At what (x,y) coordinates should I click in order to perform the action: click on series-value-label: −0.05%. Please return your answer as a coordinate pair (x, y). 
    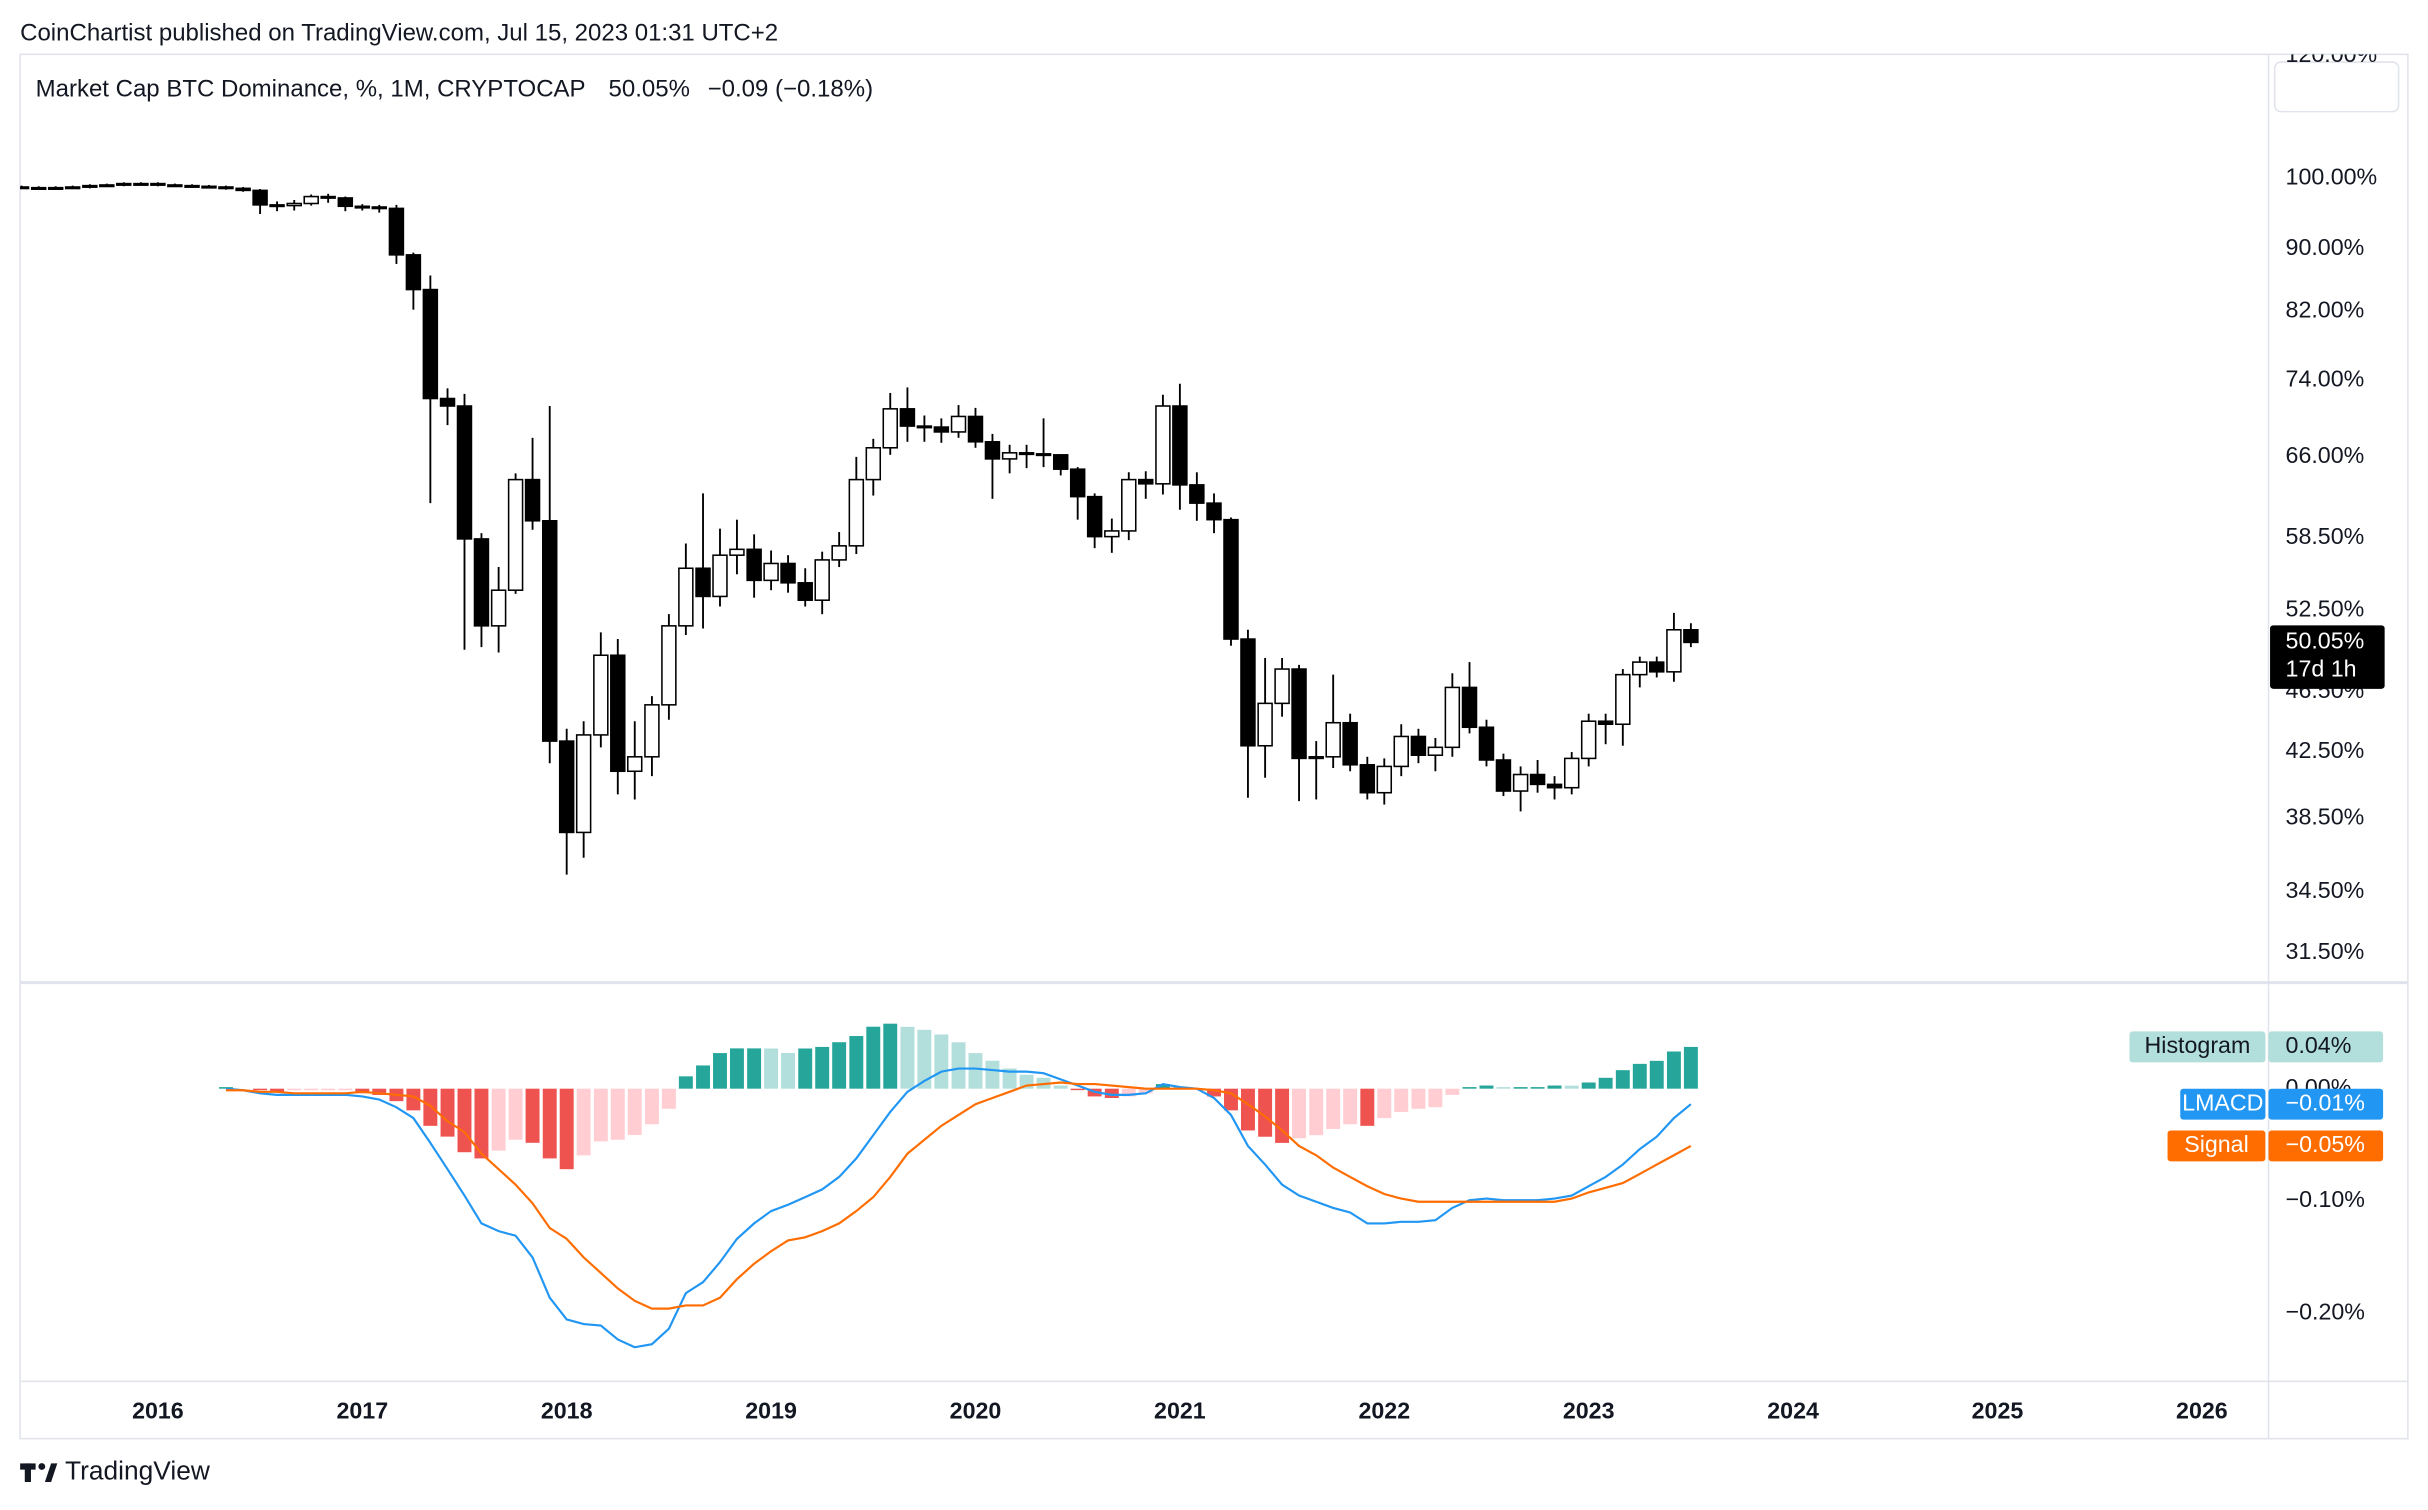
    Looking at the image, I should click on (2325, 1144).